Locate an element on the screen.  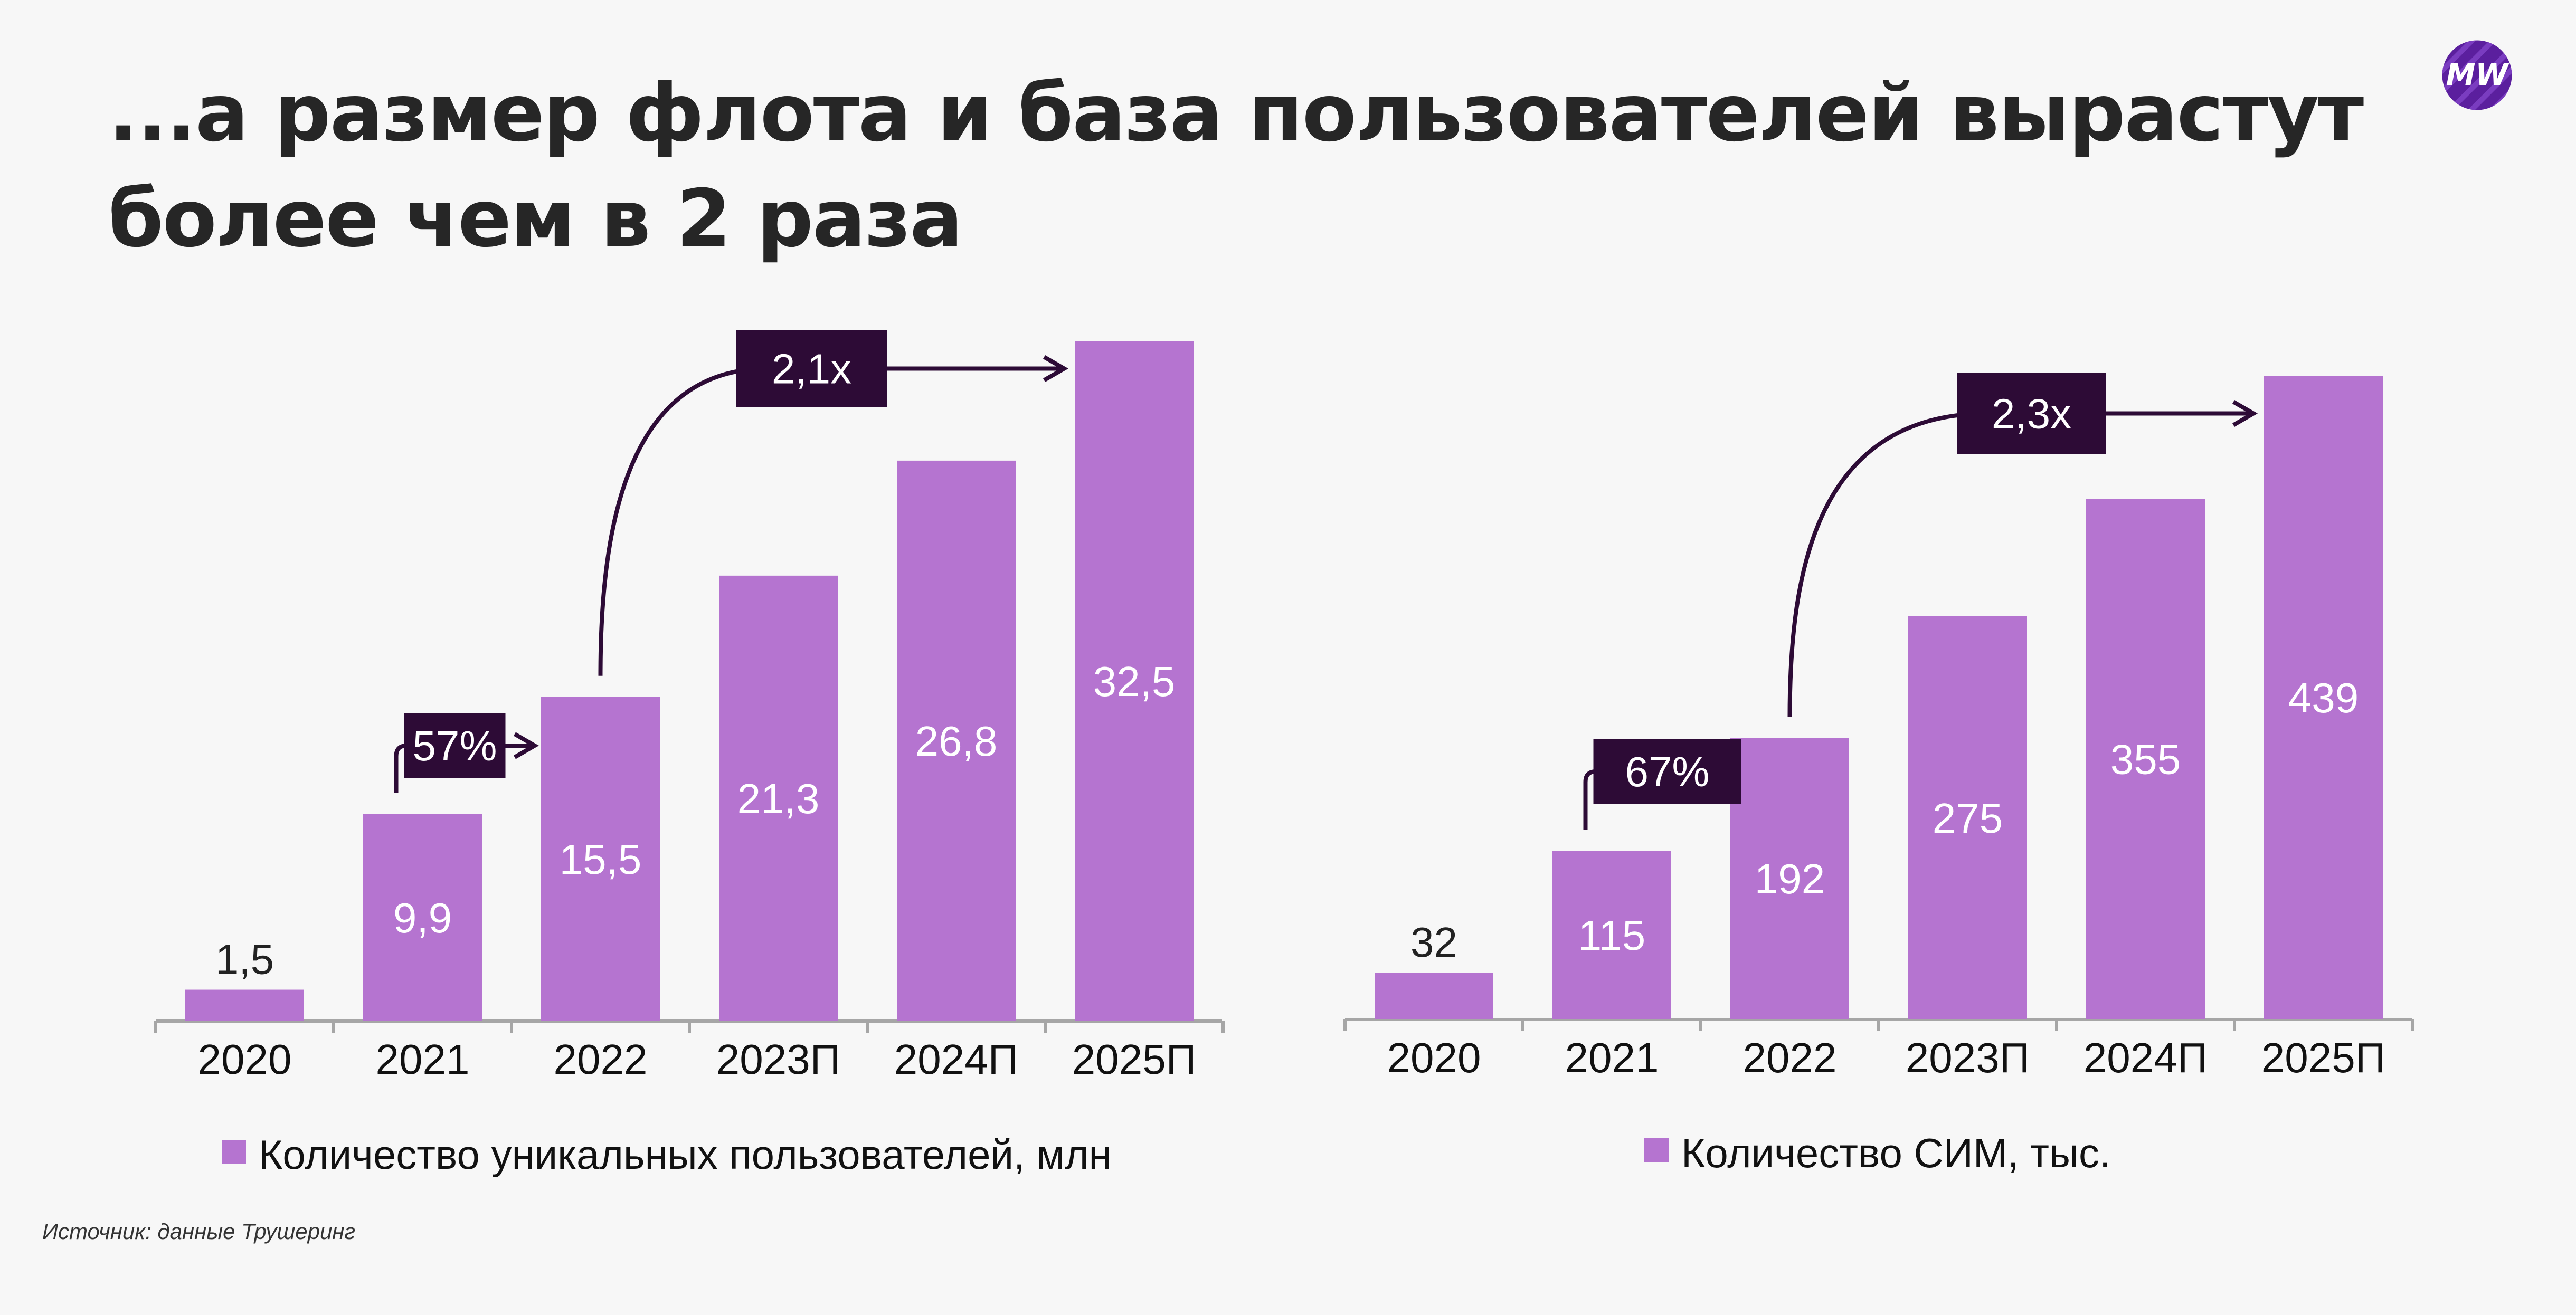
bar-value-label: 439 is located at coordinates (2323, 697).